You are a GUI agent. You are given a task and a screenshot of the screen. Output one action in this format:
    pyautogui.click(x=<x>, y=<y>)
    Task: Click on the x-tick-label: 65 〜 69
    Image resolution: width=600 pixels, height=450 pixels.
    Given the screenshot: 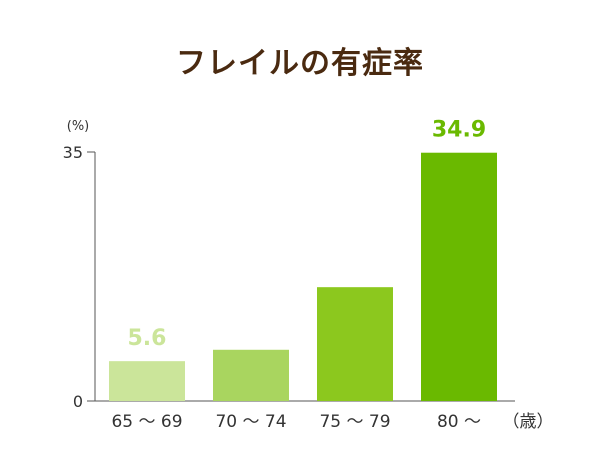 What is the action you would take?
    pyautogui.click(x=146, y=422)
    